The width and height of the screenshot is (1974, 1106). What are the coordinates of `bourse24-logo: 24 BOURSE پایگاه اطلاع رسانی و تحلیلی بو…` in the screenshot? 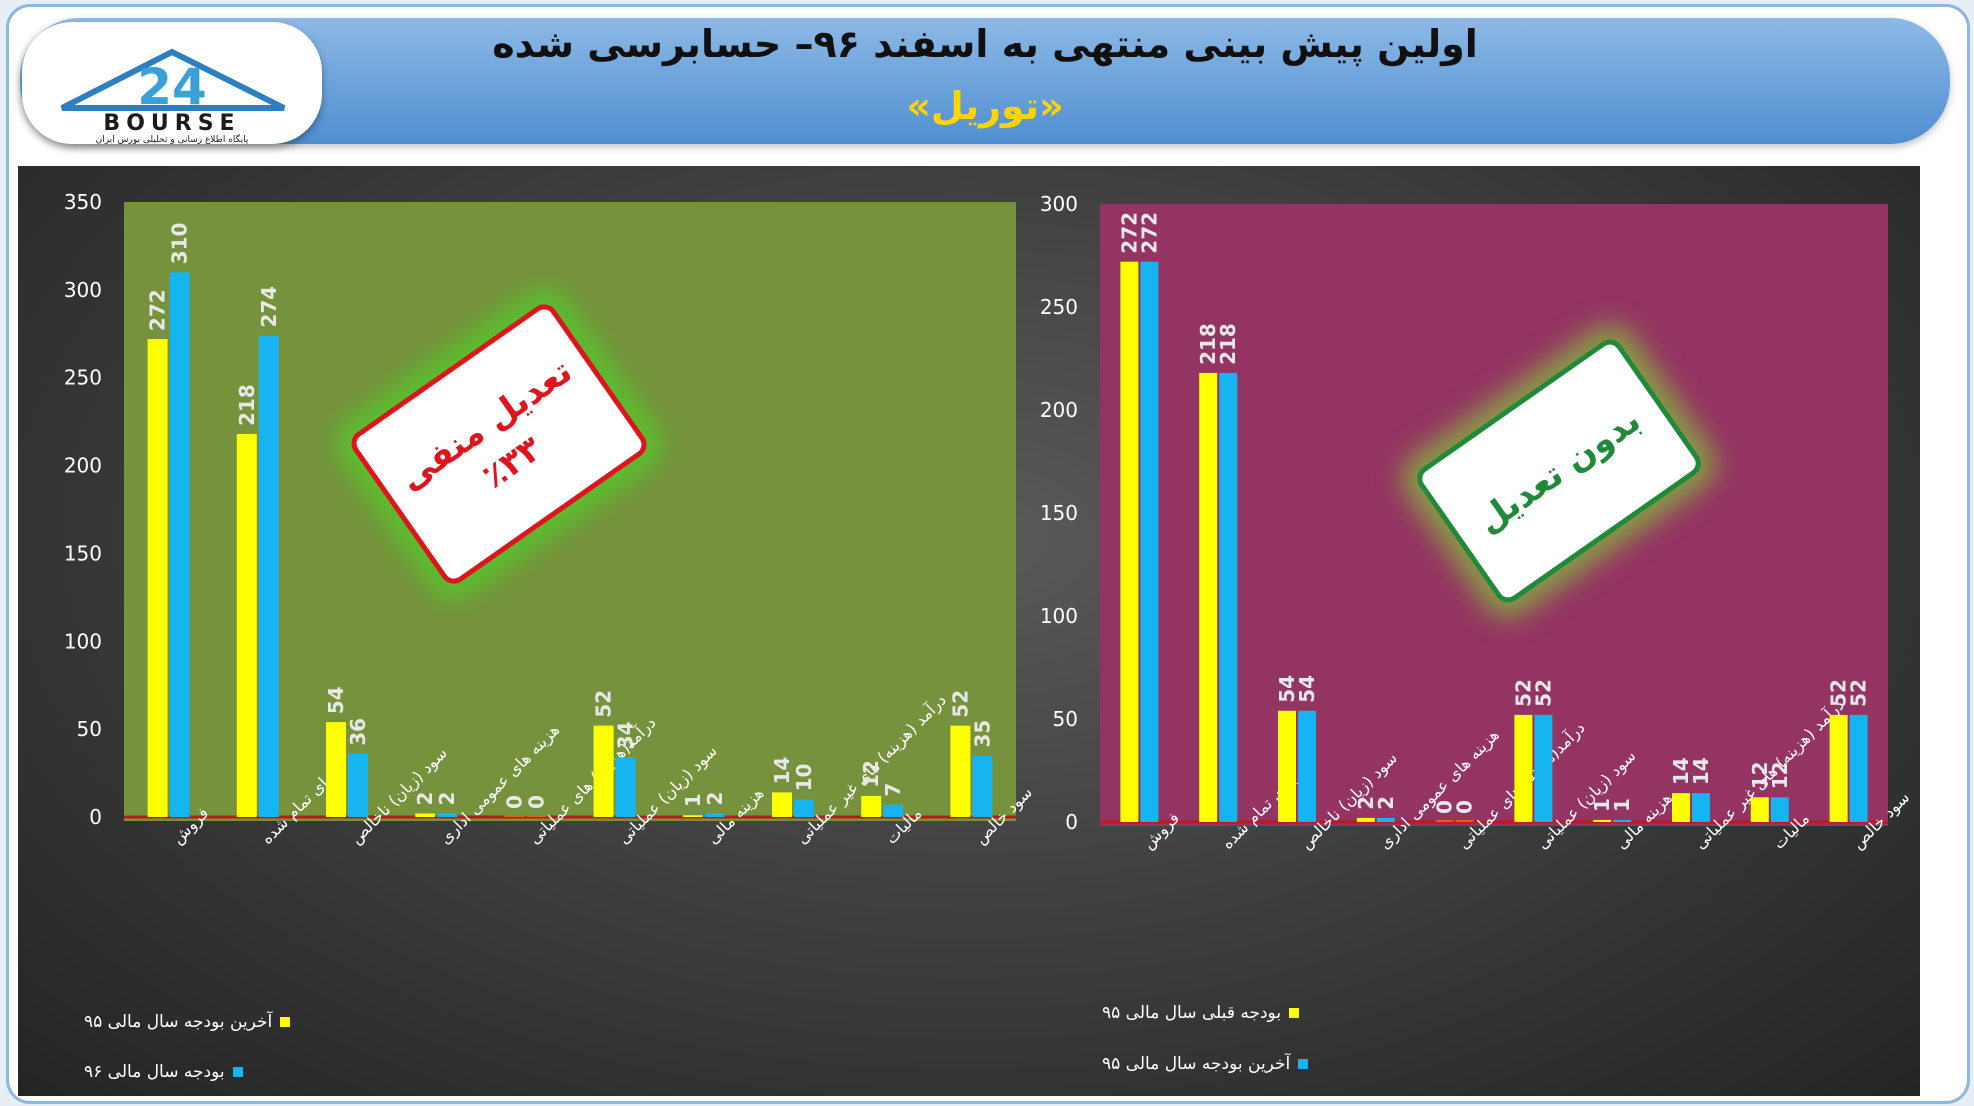 It's located at (172, 83).